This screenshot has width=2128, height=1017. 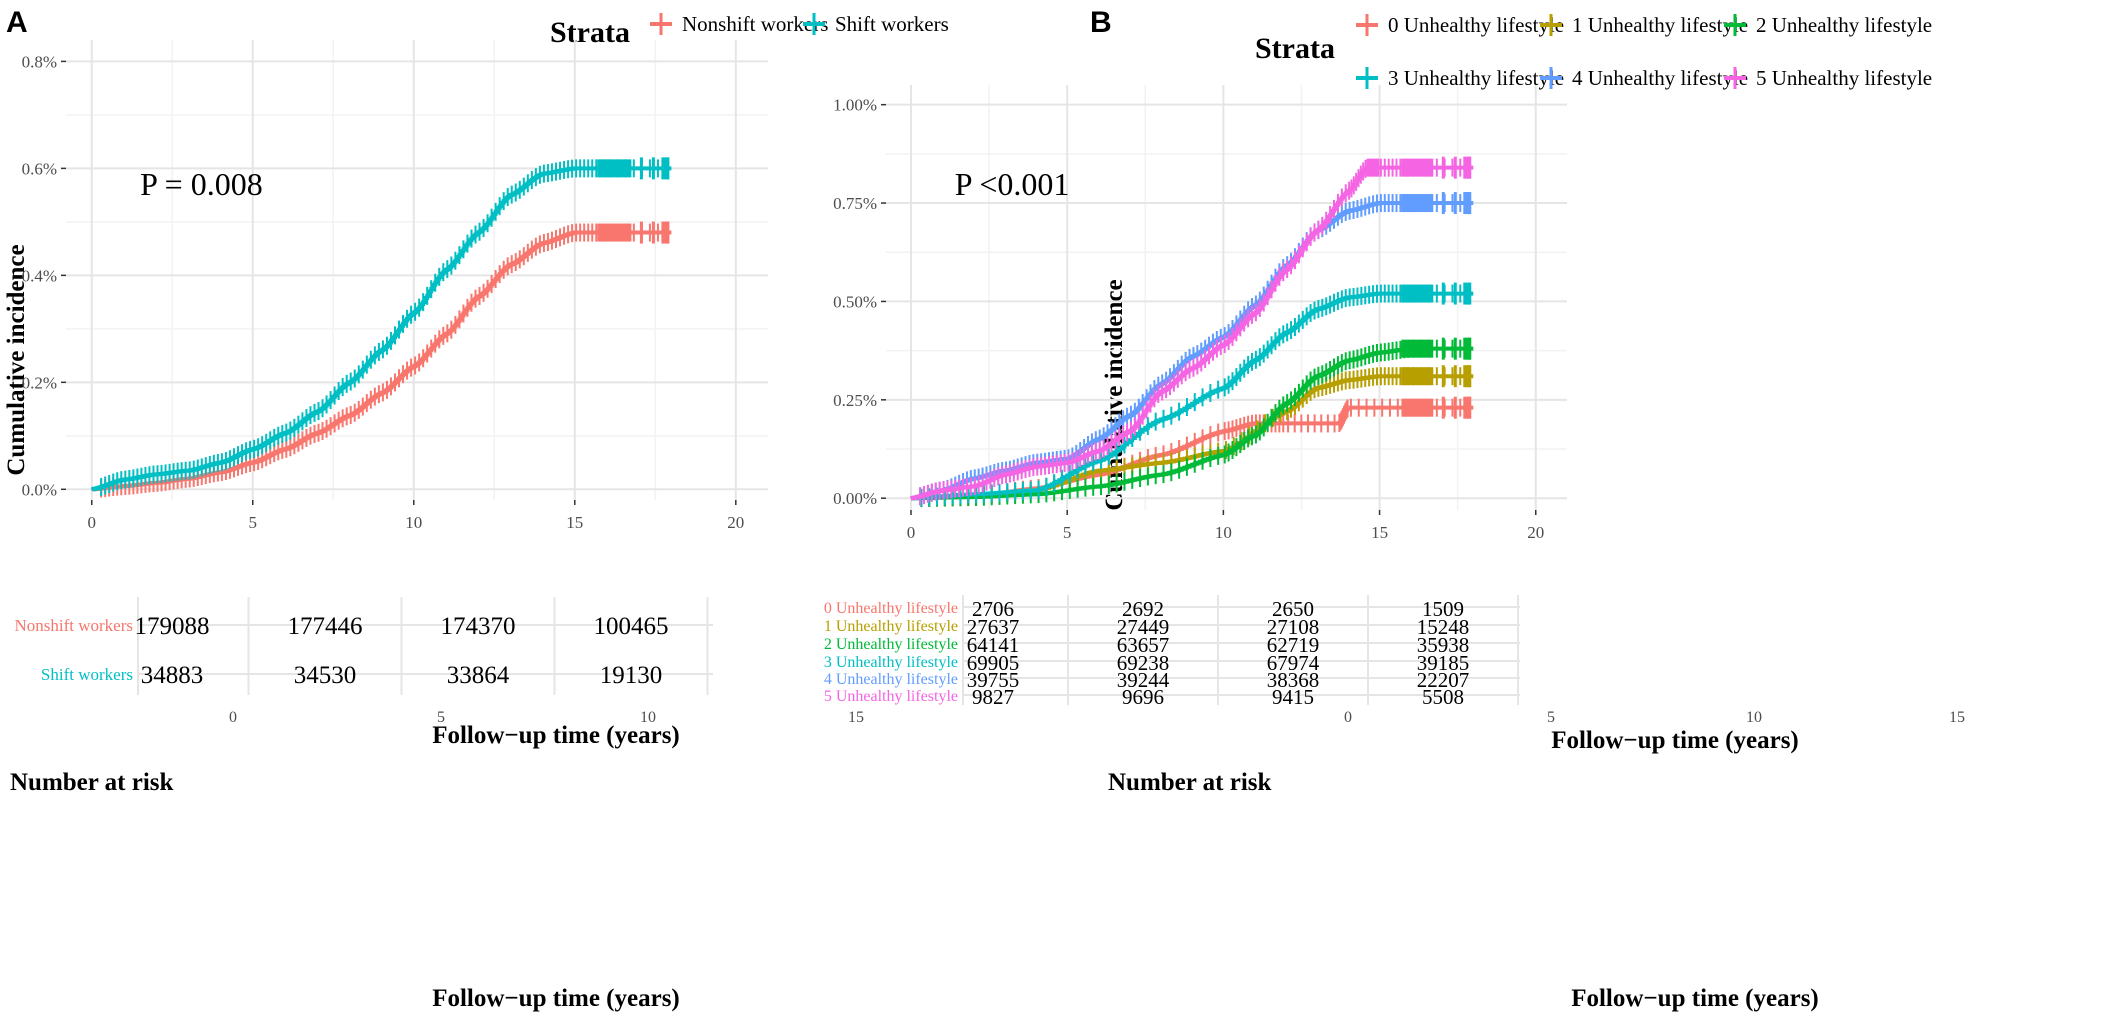 What do you see at coordinates (993, 680) in the screenshot?
I see `risk-cell: 39755` at bounding box center [993, 680].